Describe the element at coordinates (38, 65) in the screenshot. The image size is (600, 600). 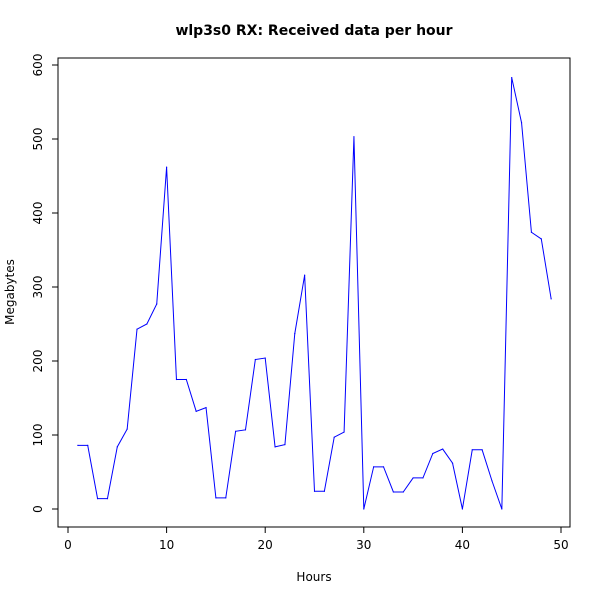
I see `y-tick-label: 600` at that location.